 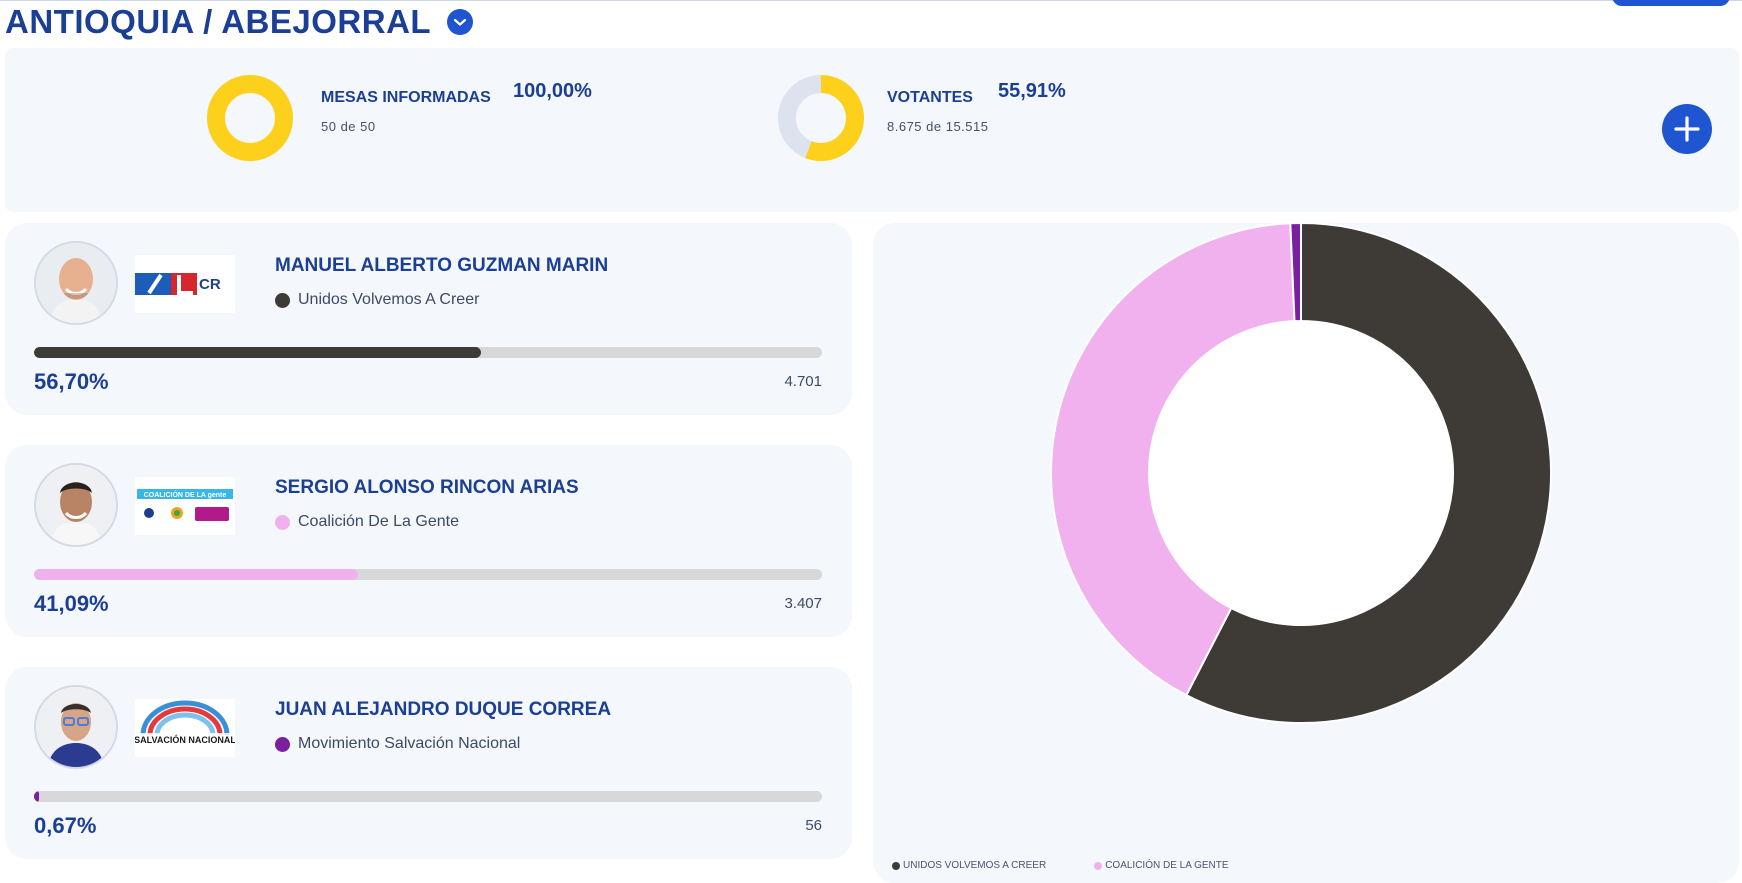 What do you see at coordinates (427, 487) in the screenshot?
I see `candidate-name: SERGIO ALONSO RINCON ARIAS` at bounding box center [427, 487].